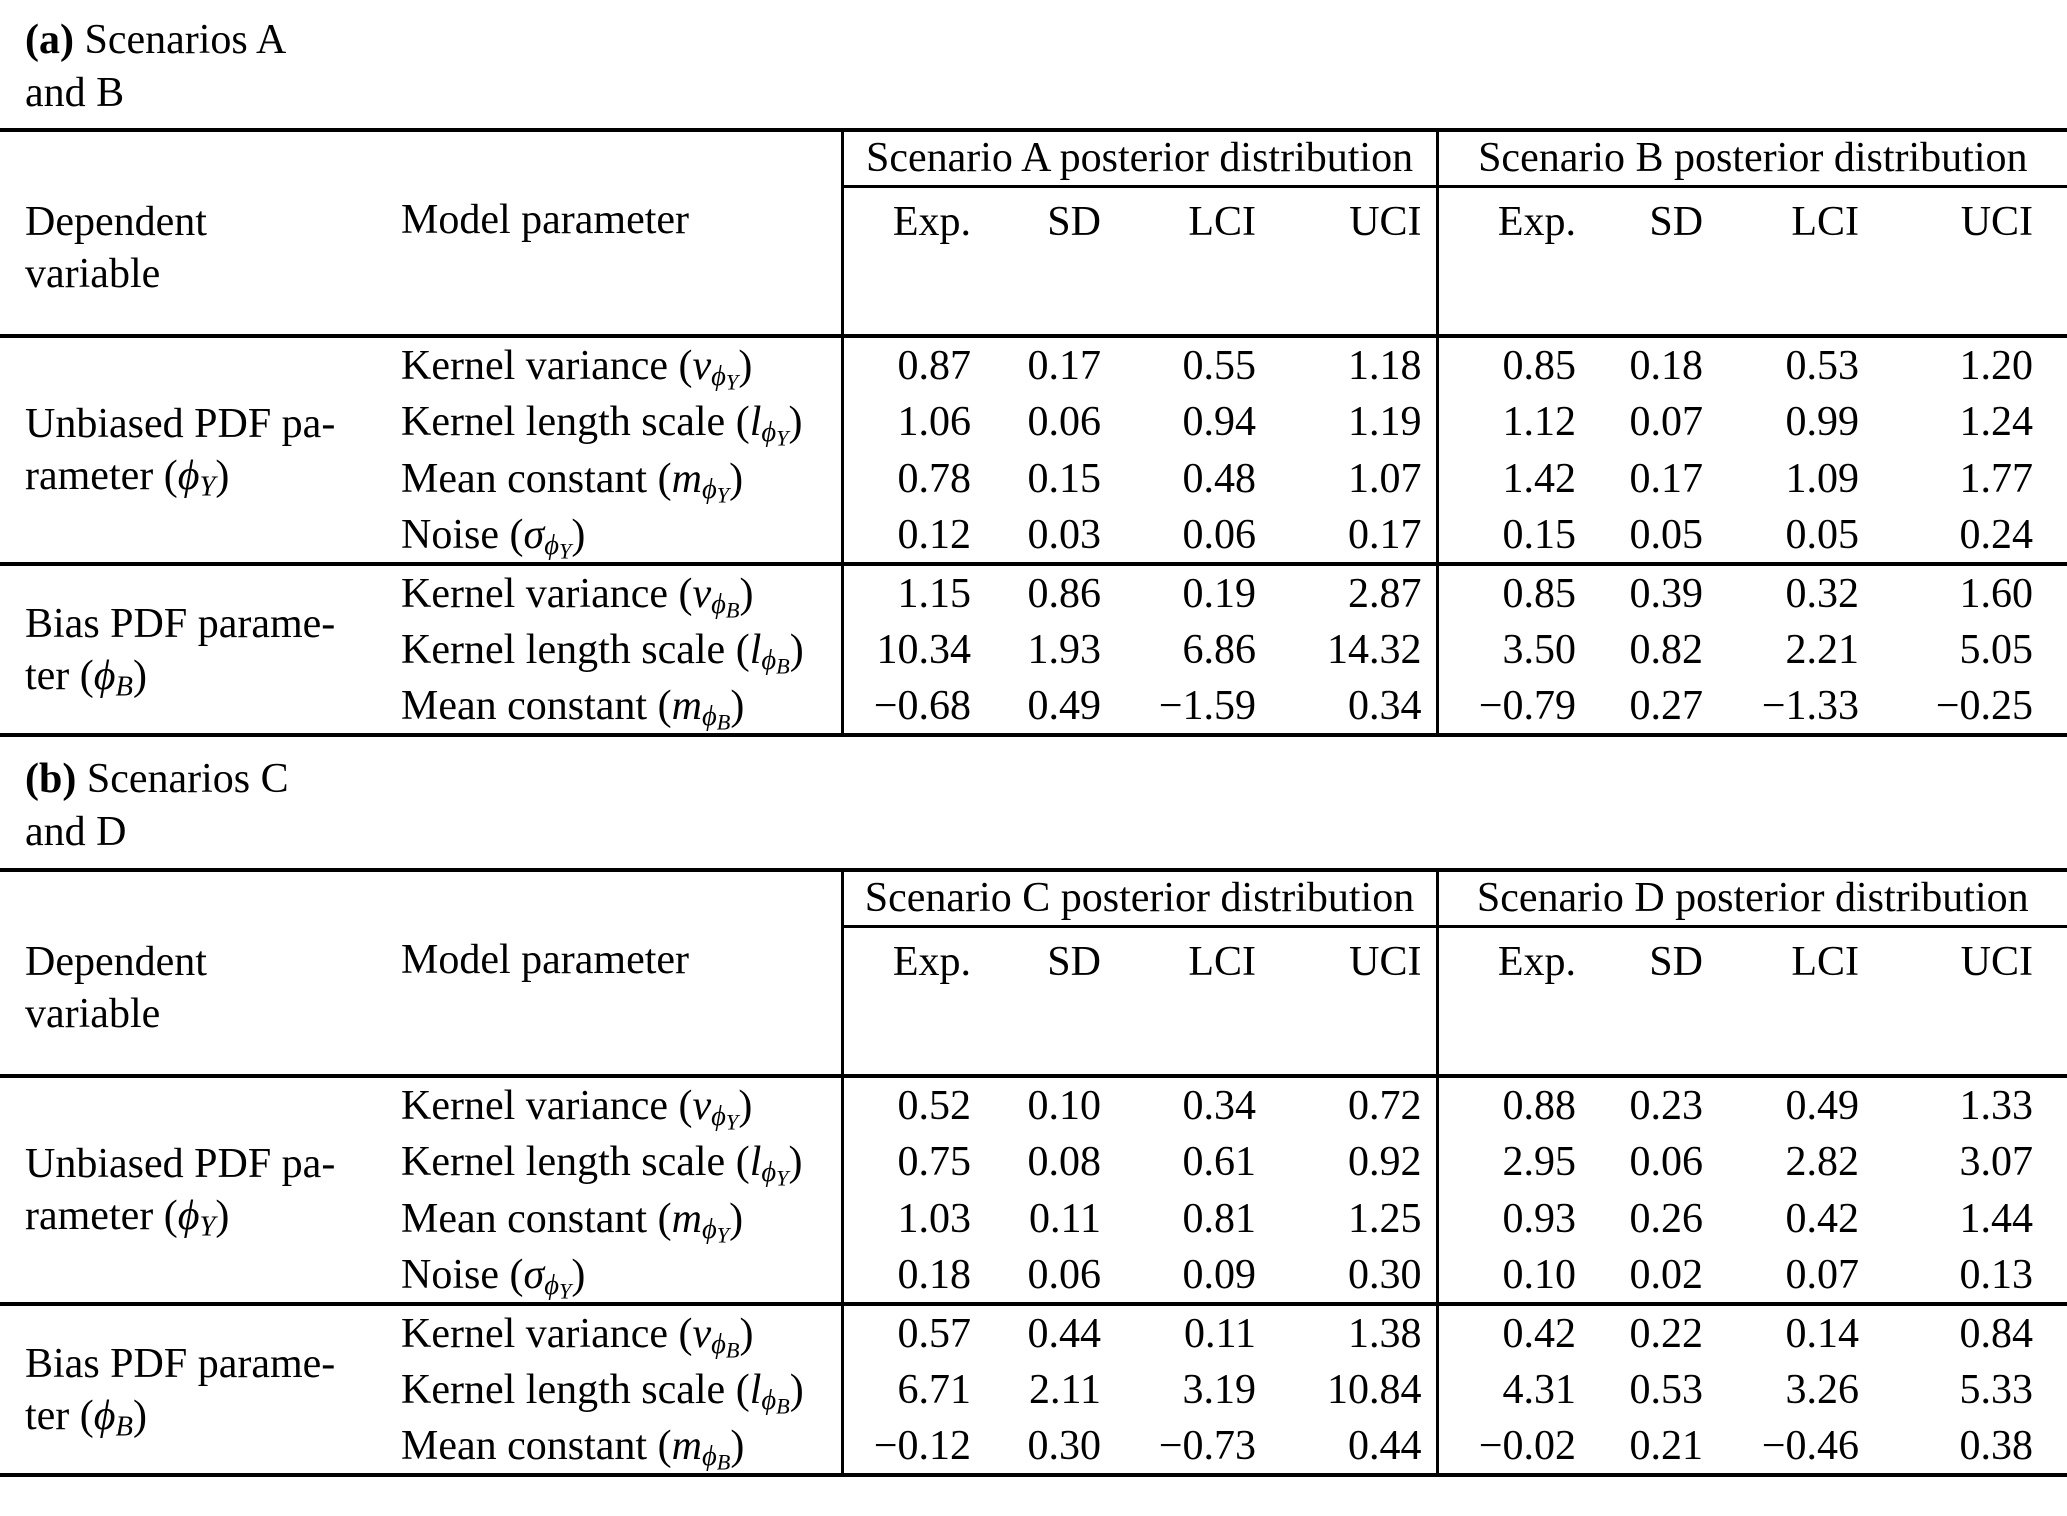  What do you see at coordinates (1984, 705) in the screenshot?
I see `value-cell: −0.25` at bounding box center [1984, 705].